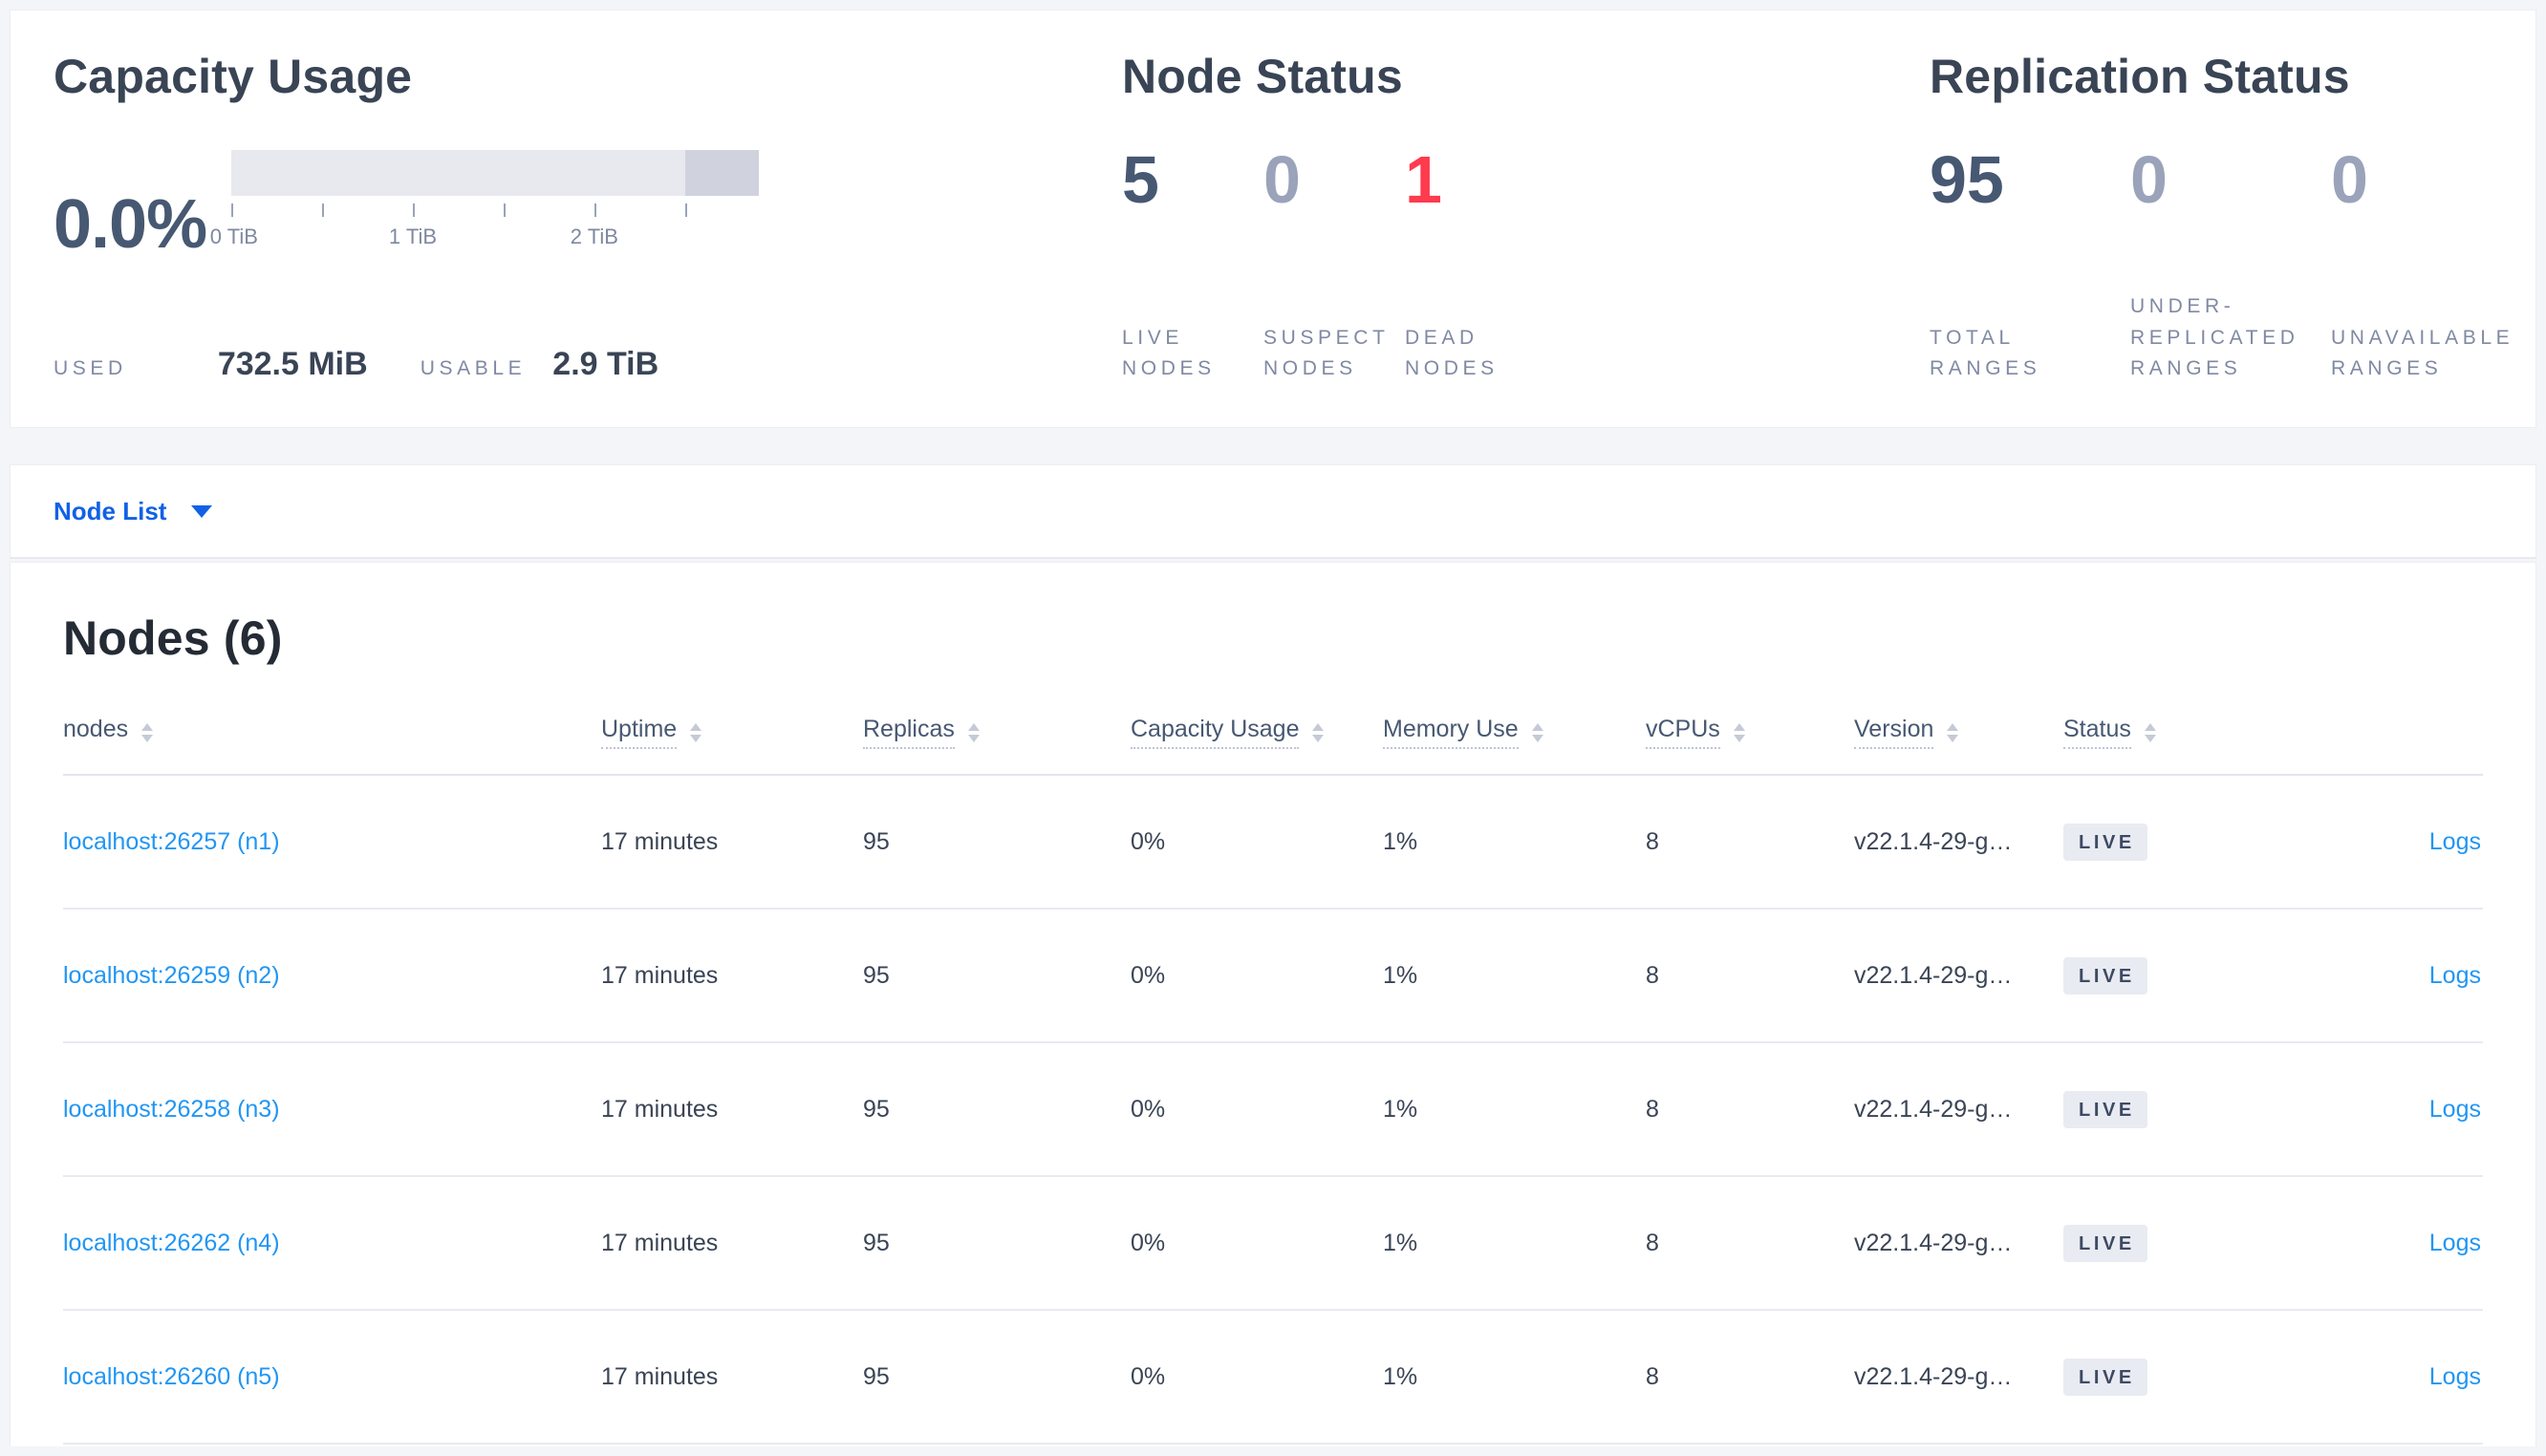 This screenshot has width=2546, height=1456. I want to click on capacity-usage-chart: 0.0% 0 TiB, so click(588, 204).